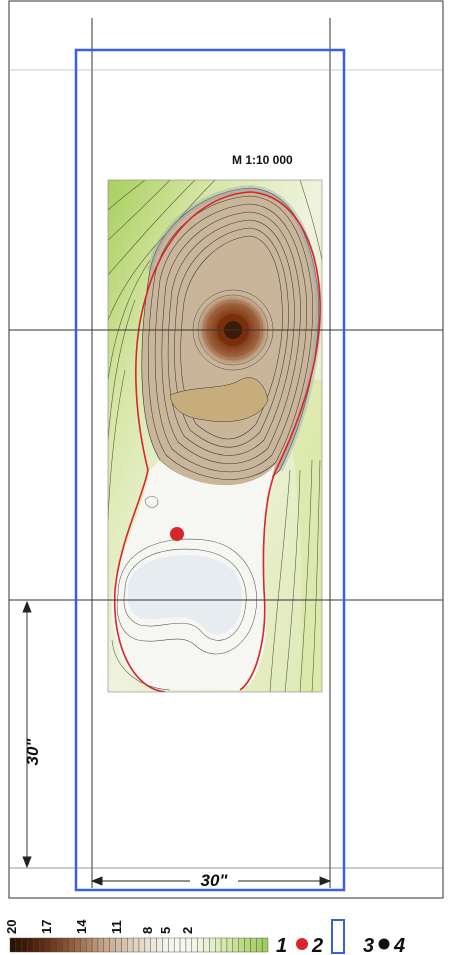 The height and width of the screenshot is (955, 452). I want to click on legend-label-4: 4, so click(399, 945).